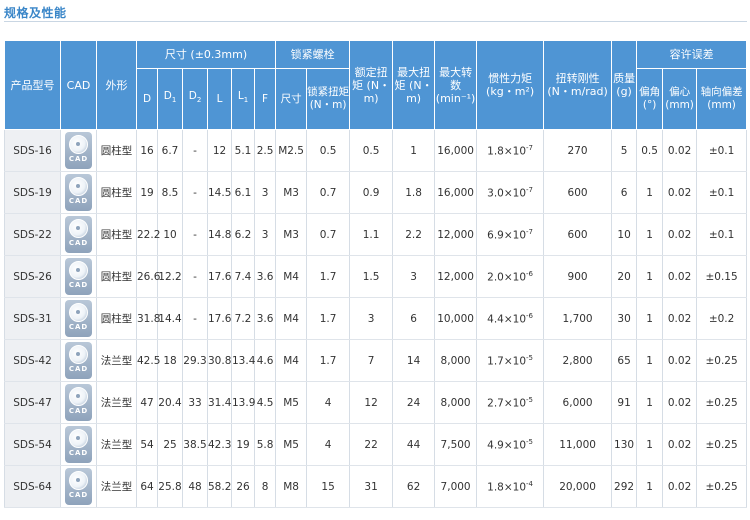 Image resolution: width=750 pixels, height=520 pixels. I want to click on max-torque-cell: 1, so click(414, 150).